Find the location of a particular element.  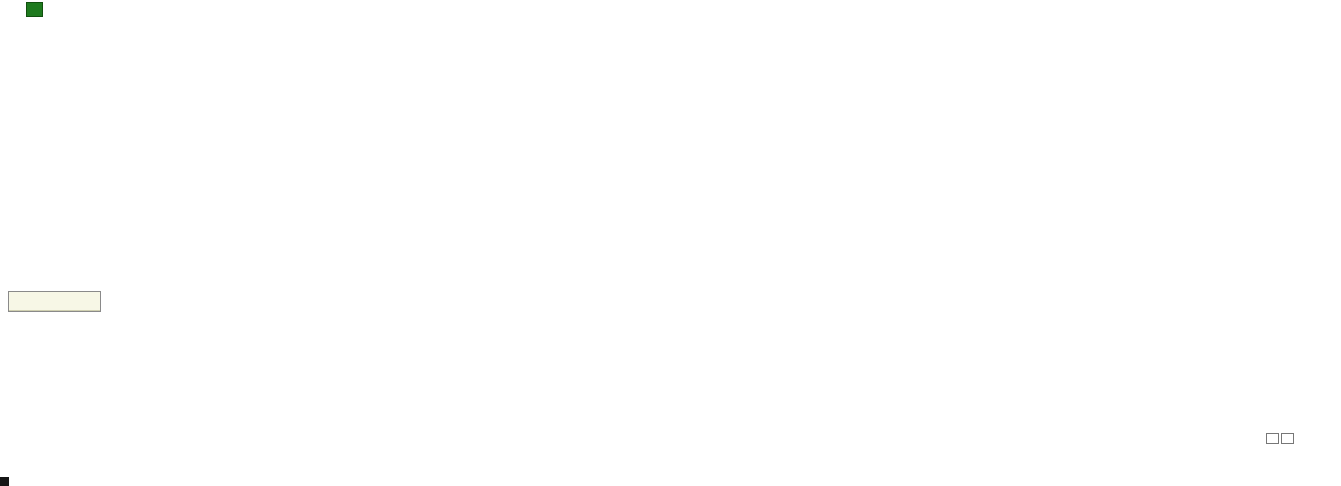

time-axis is located at coordinates (670, 471).